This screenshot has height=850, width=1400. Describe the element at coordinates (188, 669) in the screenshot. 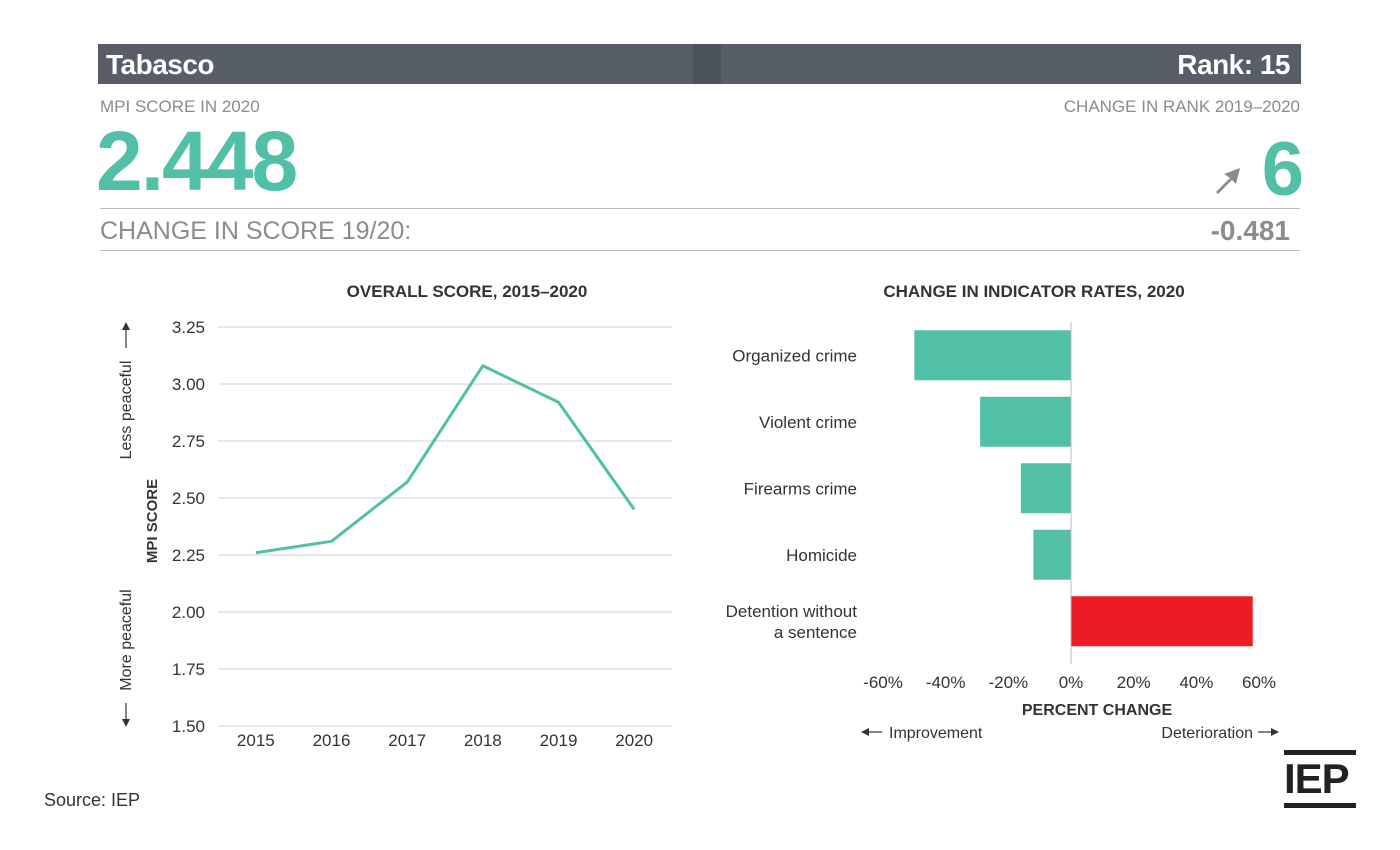

I see `y-tick-label: 1.75` at that location.